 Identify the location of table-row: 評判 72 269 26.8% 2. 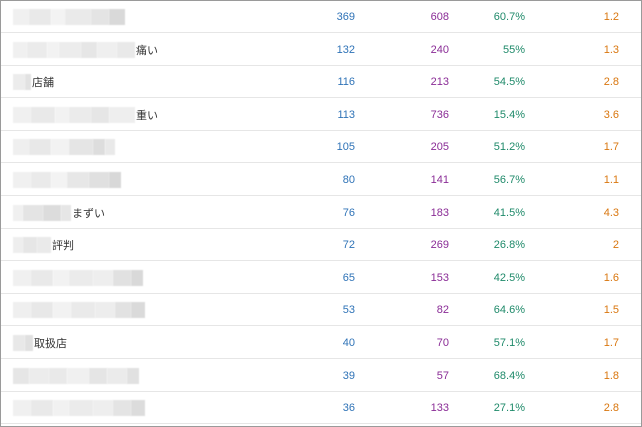
(321, 245).